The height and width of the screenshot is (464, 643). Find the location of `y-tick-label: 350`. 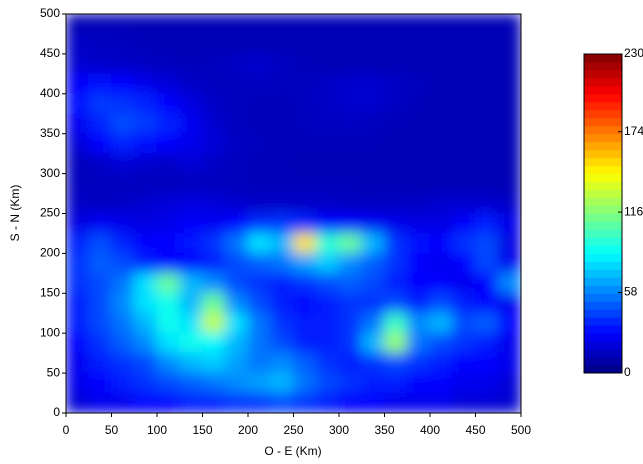

y-tick-label: 350 is located at coordinates (50, 133).